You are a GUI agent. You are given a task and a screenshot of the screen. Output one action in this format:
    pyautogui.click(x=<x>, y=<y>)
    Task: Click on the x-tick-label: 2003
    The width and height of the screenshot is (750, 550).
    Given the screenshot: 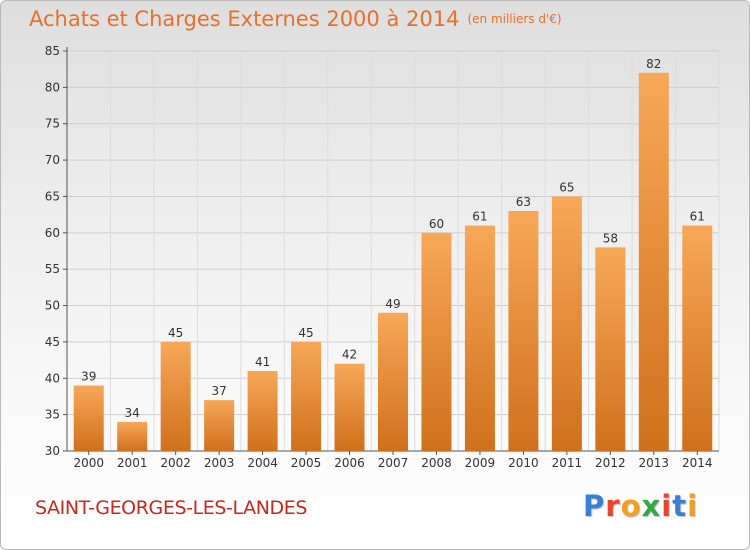 What is the action you would take?
    pyautogui.click(x=219, y=463)
    